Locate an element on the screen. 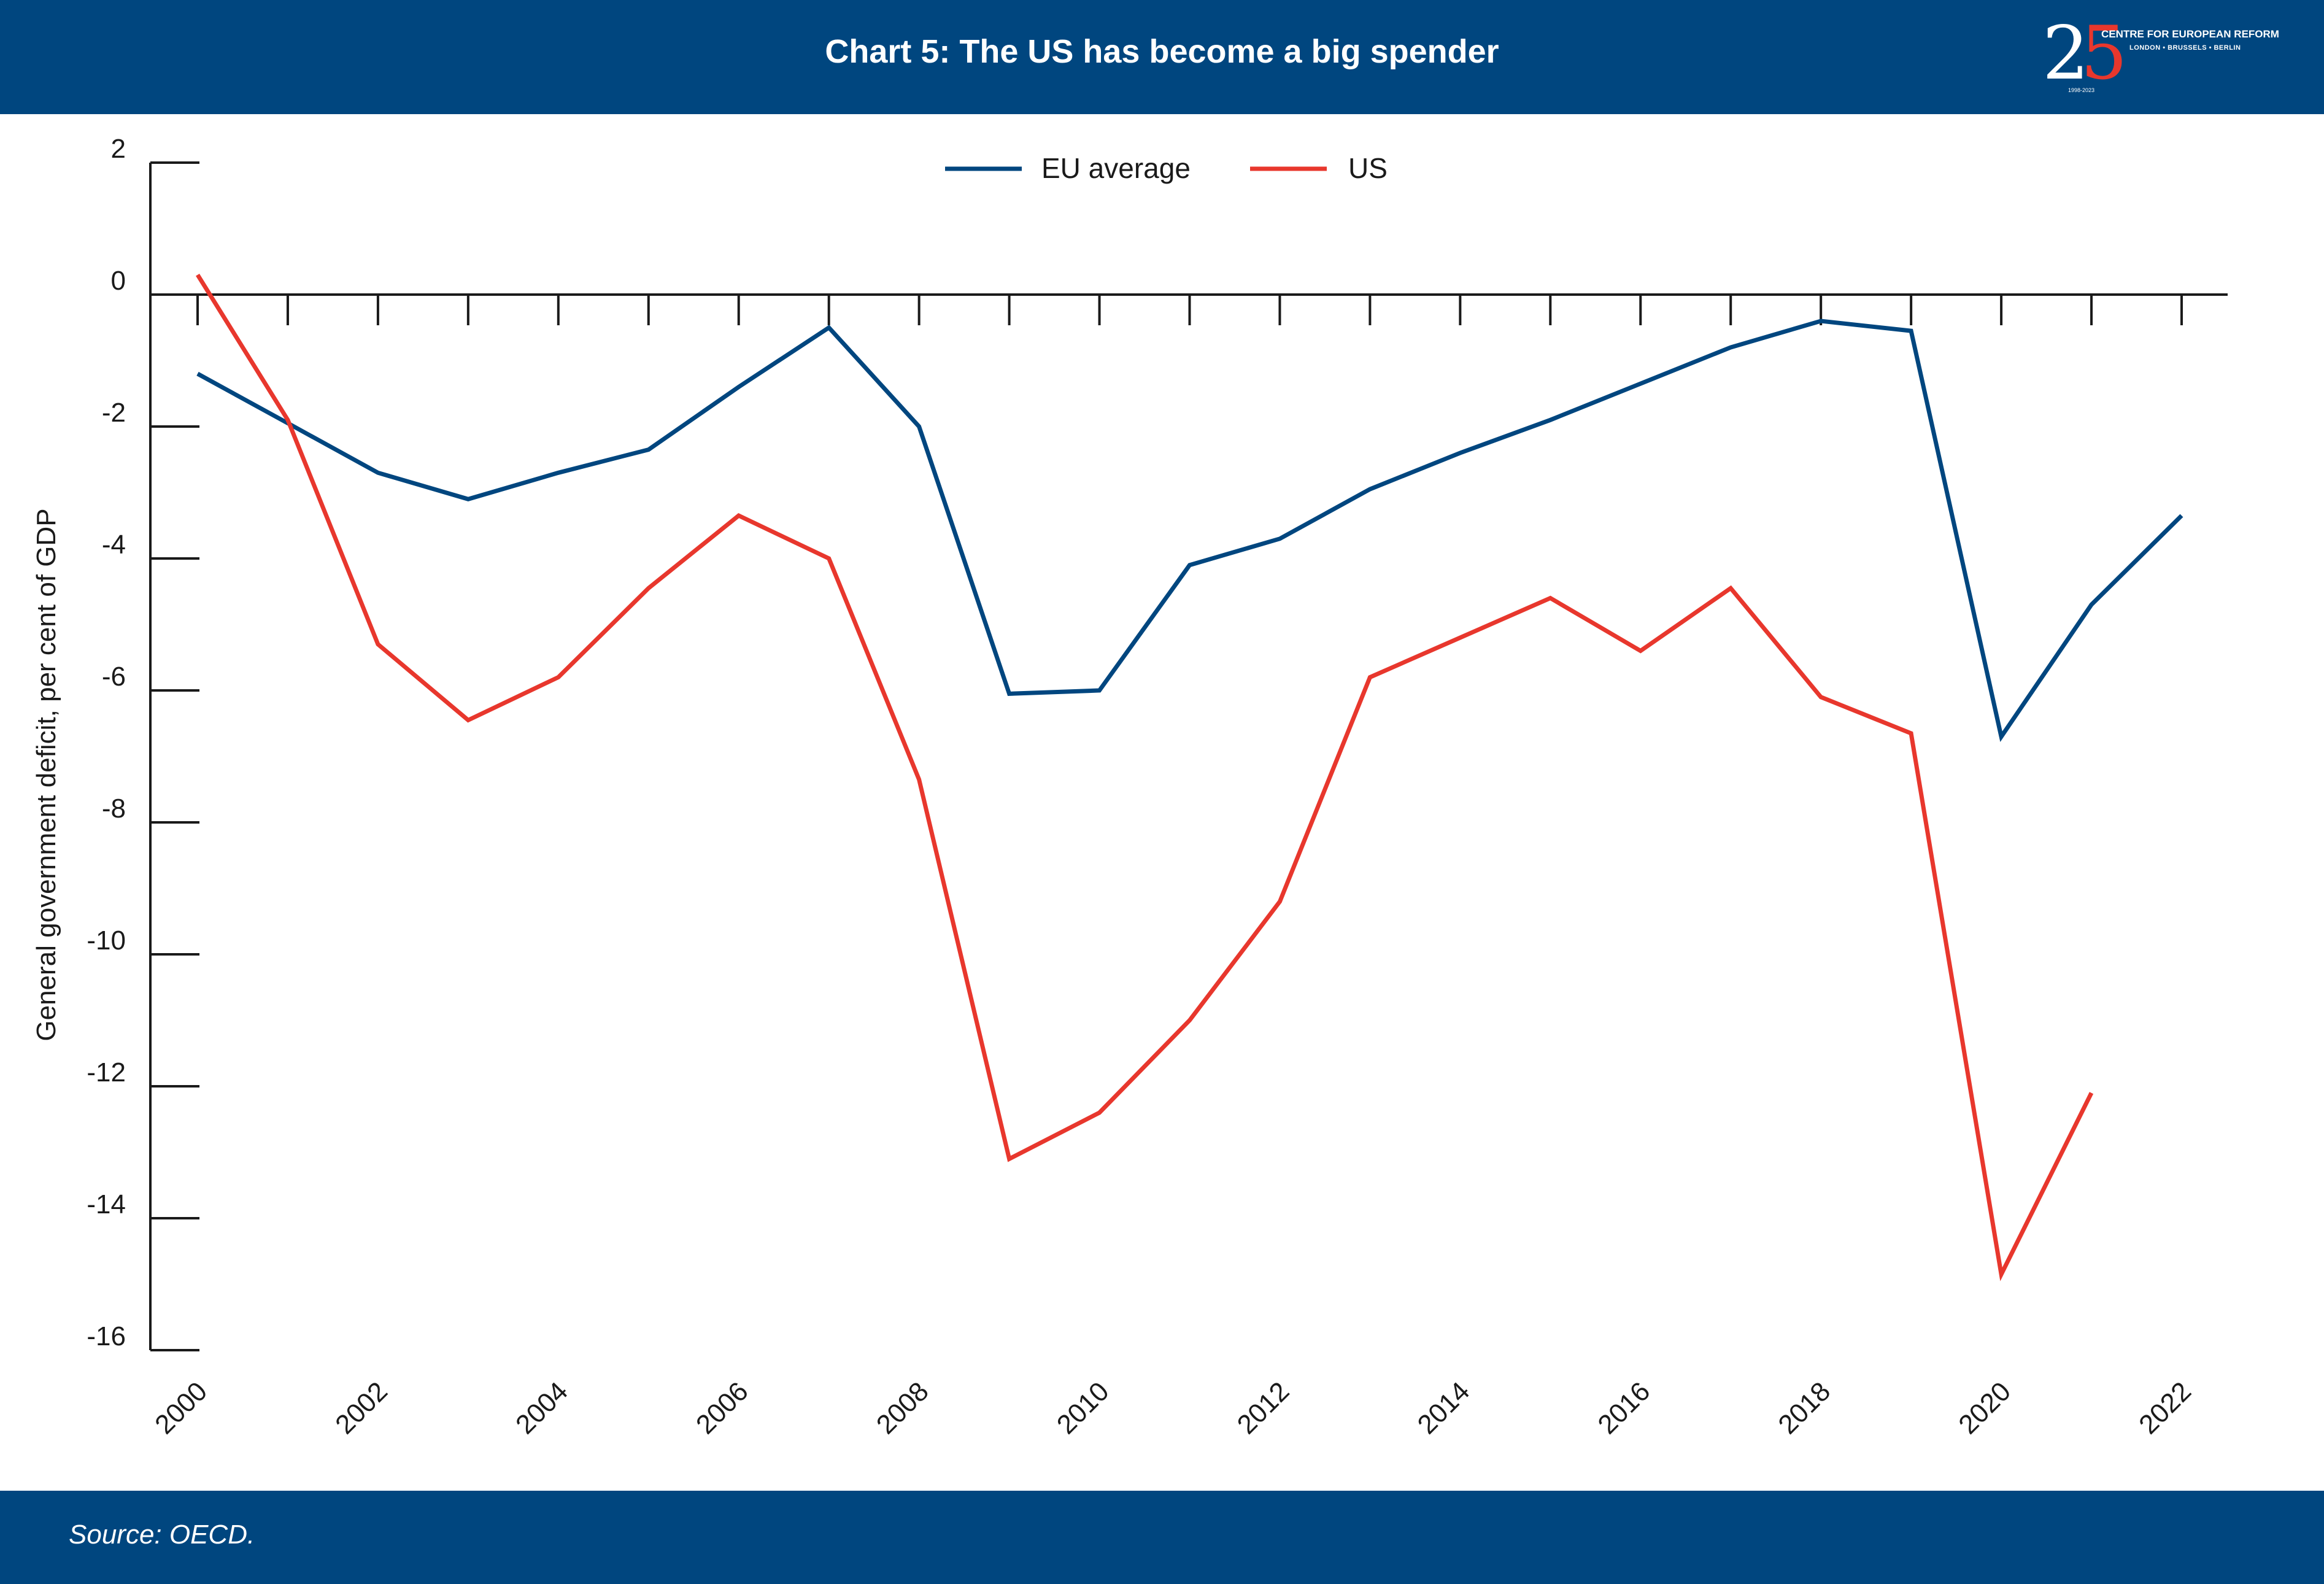 Image resolution: width=2324 pixels, height=1584 pixels. logo-cities: LONDON • BRUSSELS • BERLIN is located at coordinates (2185, 48).